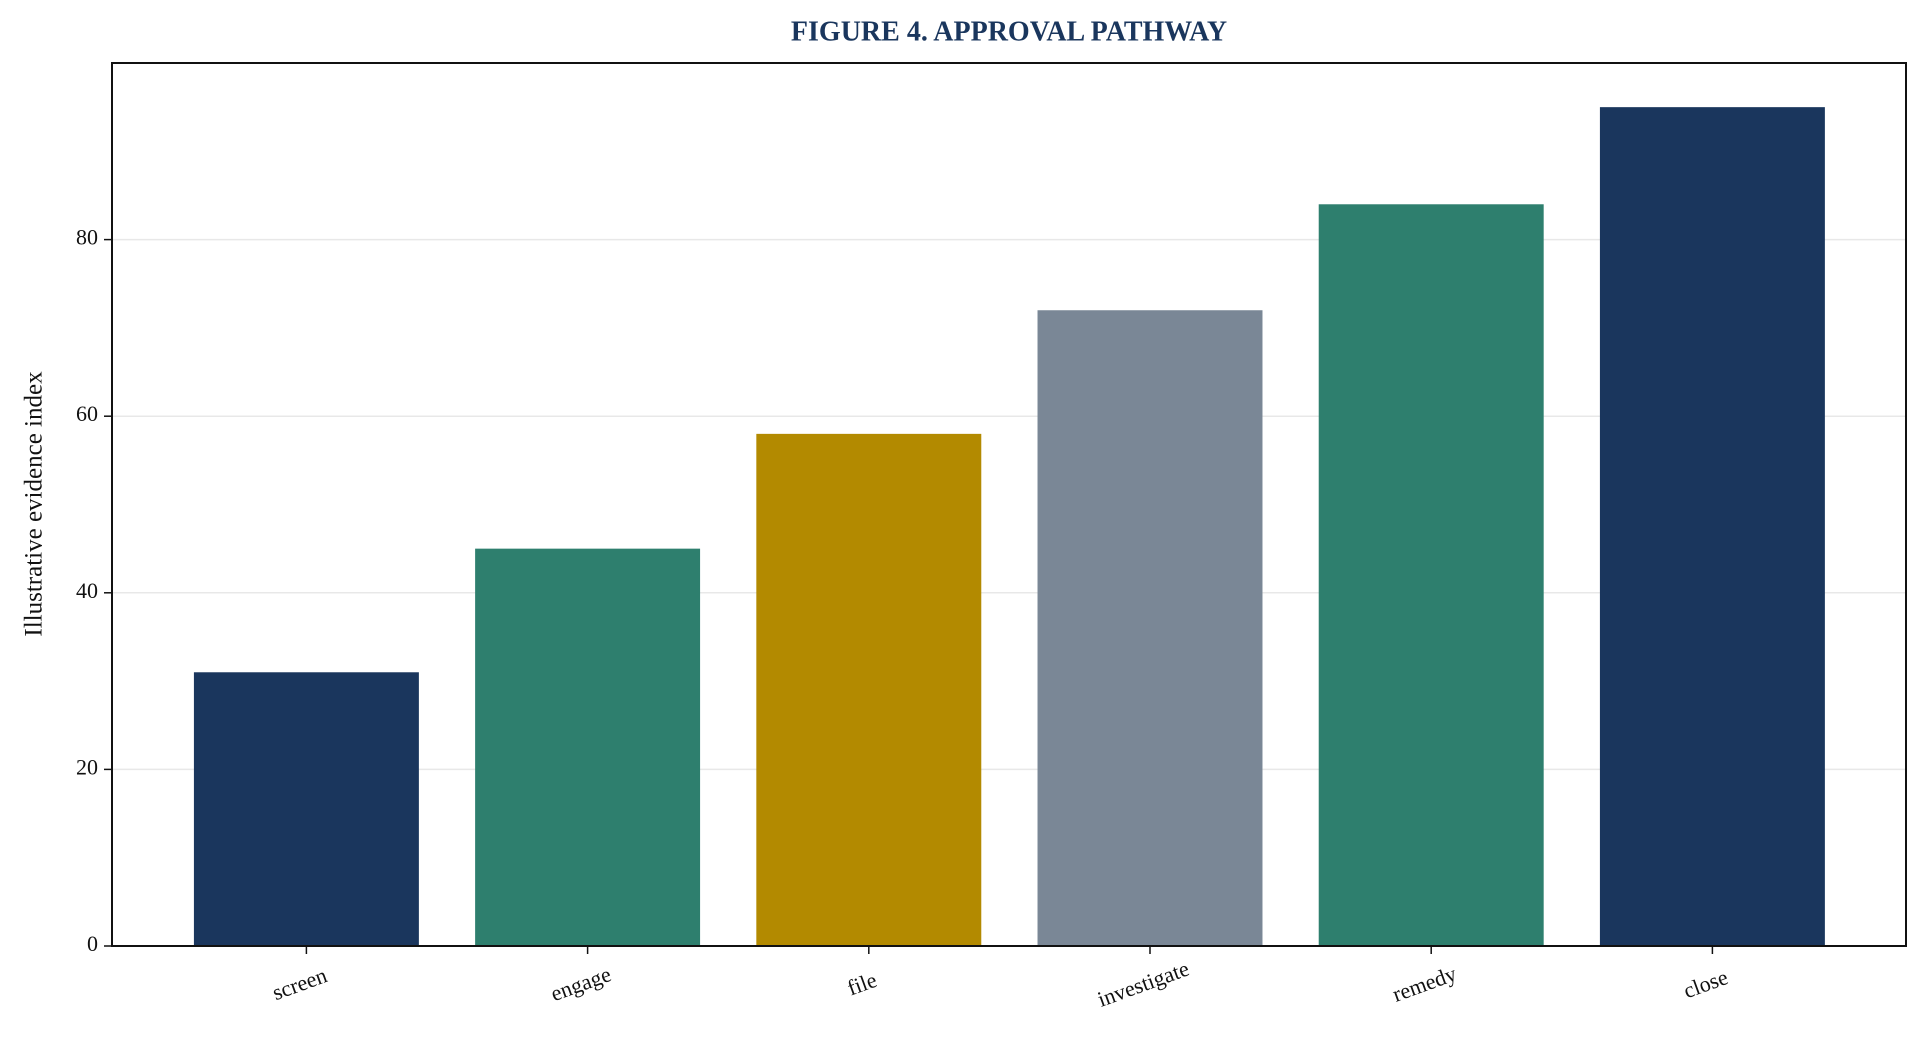 Image resolution: width=1924 pixels, height=1057 pixels. Describe the element at coordinates (87, 237) in the screenshot. I see `y-tick-label: 80` at that location.